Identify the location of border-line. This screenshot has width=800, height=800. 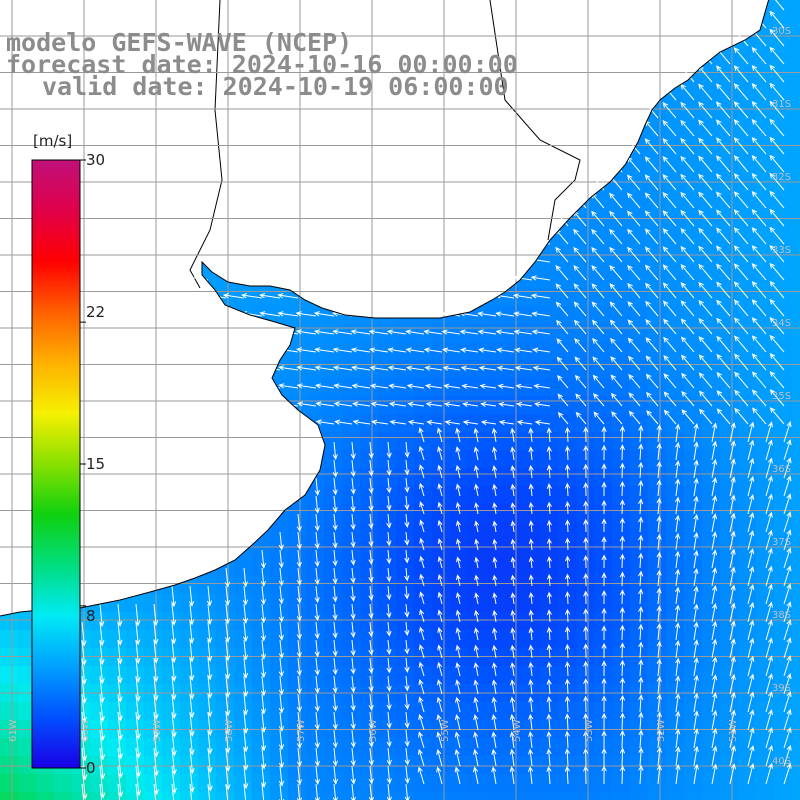
(206, 144).